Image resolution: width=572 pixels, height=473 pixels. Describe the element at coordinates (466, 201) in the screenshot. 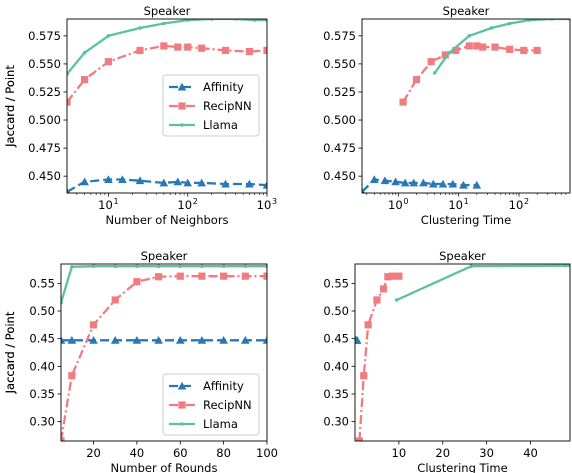

I see `x-tick-exponent: 1` at that location.